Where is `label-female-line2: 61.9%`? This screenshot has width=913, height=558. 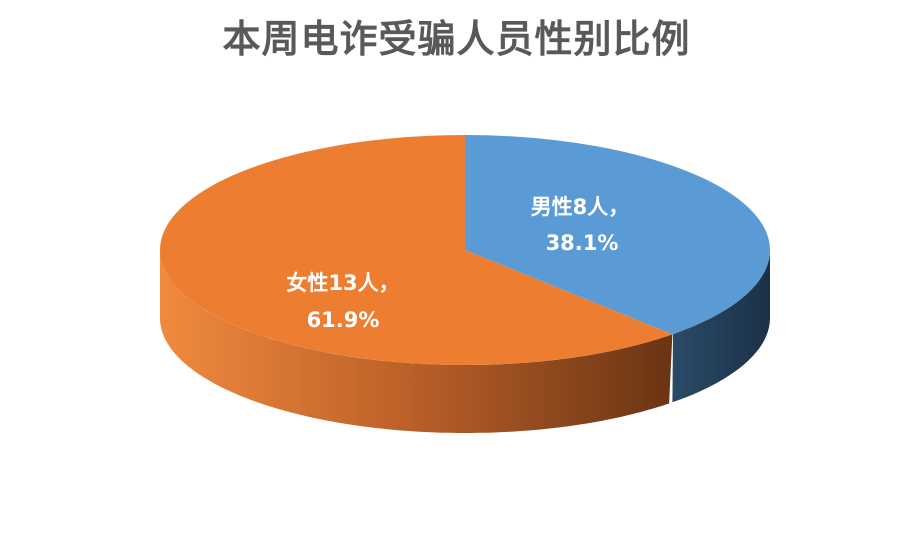 label-female-line2: 61.9% is located at coordinates (343, 320).